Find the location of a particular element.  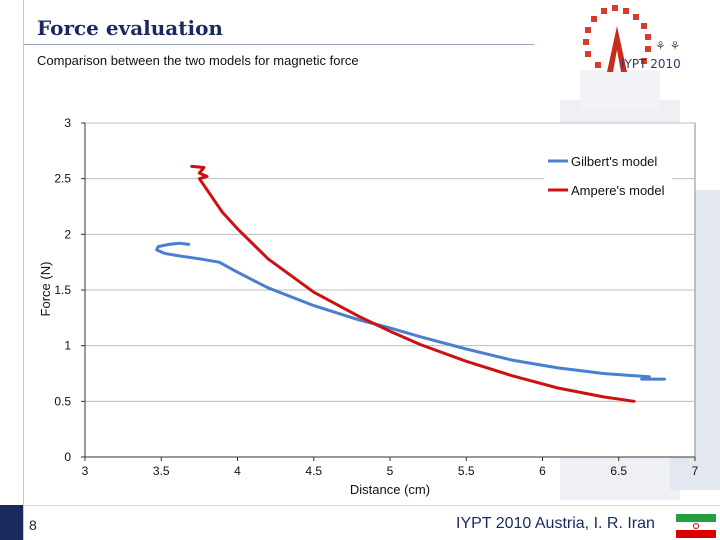

x-tick-label: 3 is located at coordinates (85, 471).